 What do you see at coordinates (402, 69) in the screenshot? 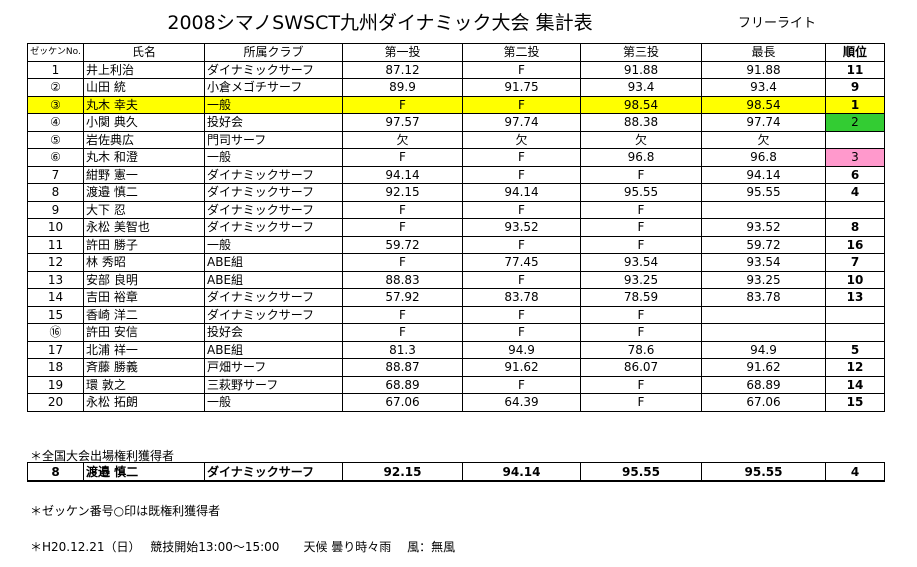
I see `cell-throw1: 87.12` at bounding box center [402, 69].